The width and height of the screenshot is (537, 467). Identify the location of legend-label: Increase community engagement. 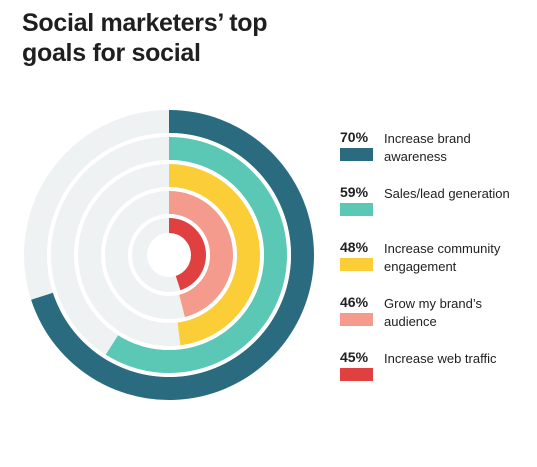
(442, 257).